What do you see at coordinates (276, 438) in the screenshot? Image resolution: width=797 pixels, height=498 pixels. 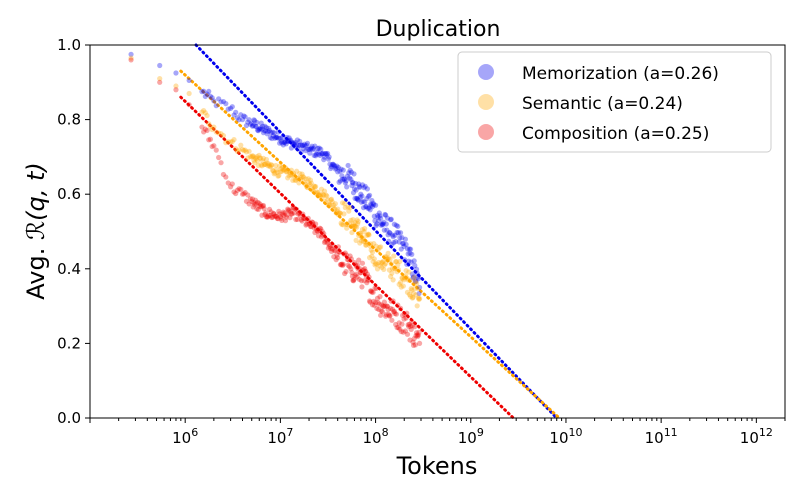 I see `x-tick-base: 10` at bounding box center [276, 438].